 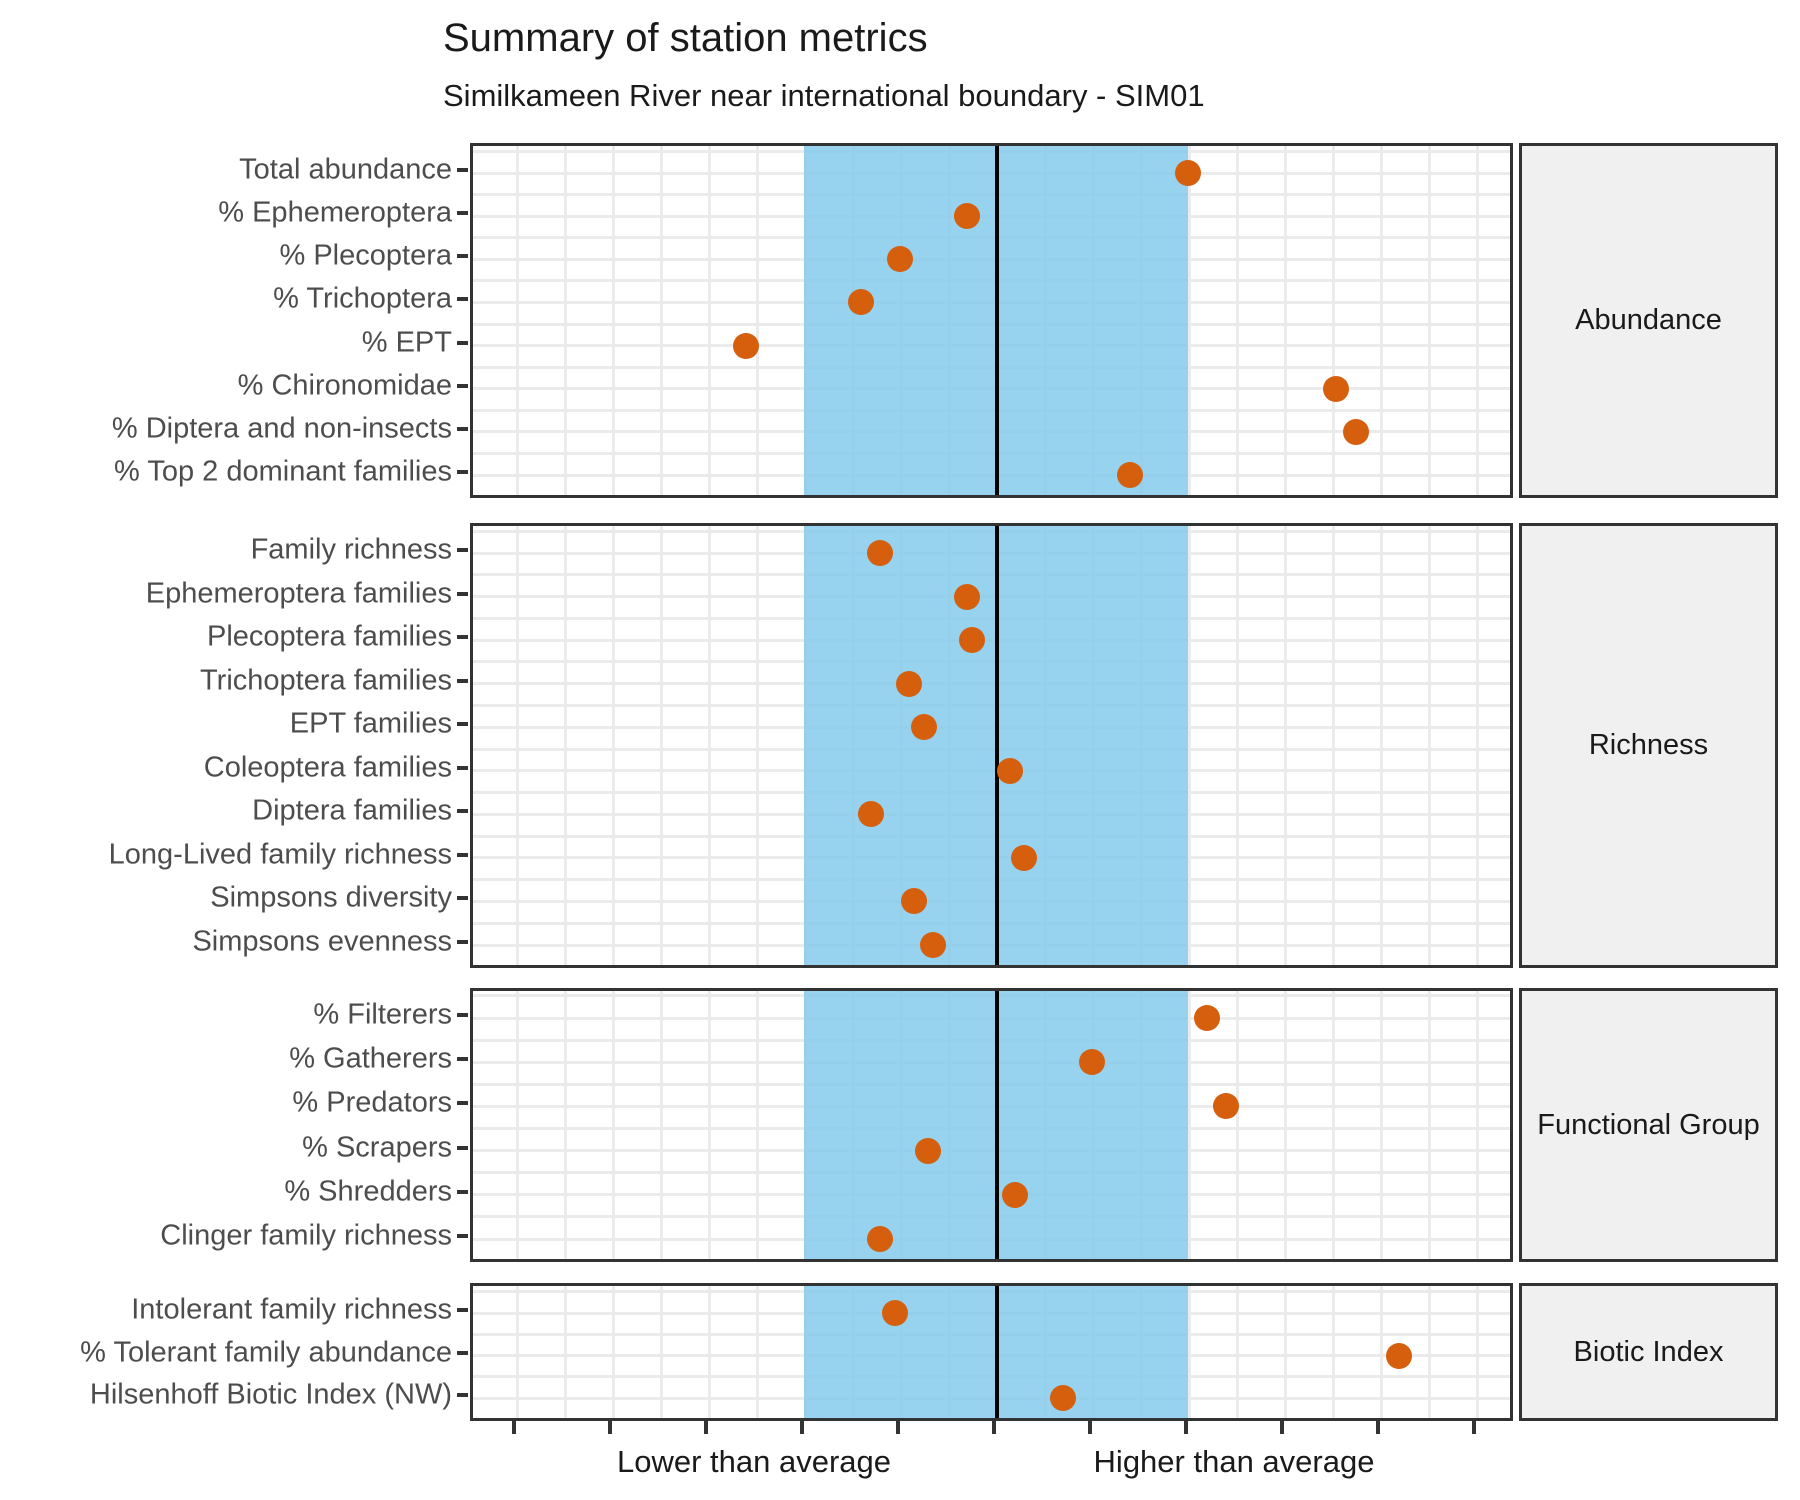 I want to click on metric-label: Total abundance, so click(x=345, y=169).